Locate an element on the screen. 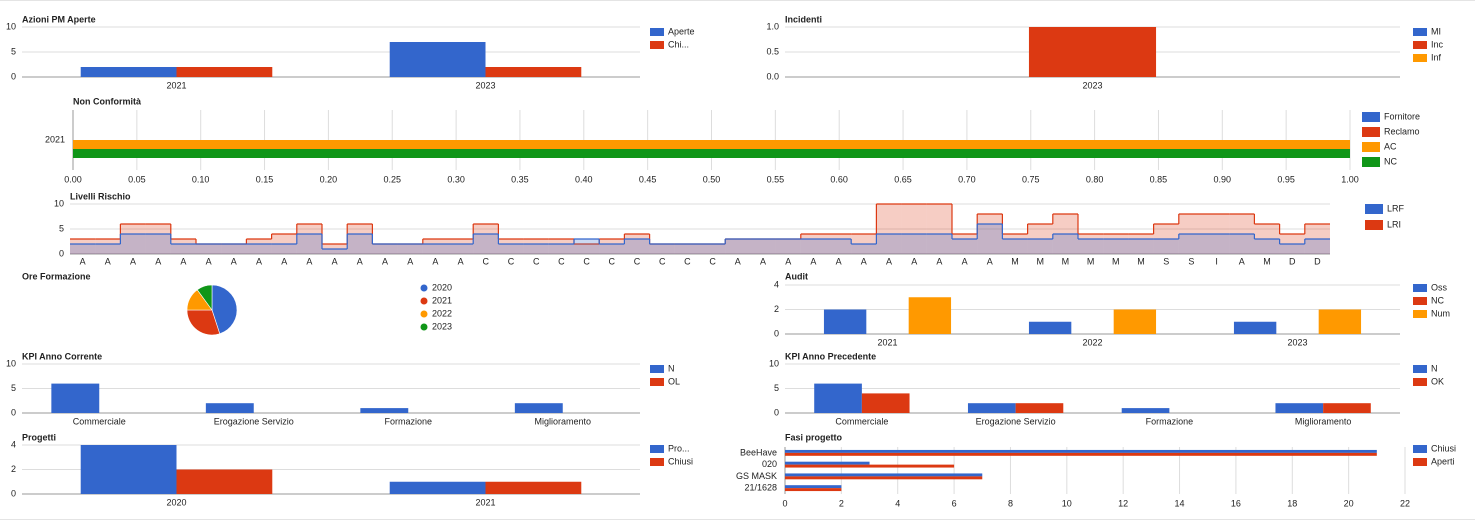 The height and width of the screenshot is (525, 1475). x-tick-label: Erogazione Servizio is located at coordinates (1016, 421).